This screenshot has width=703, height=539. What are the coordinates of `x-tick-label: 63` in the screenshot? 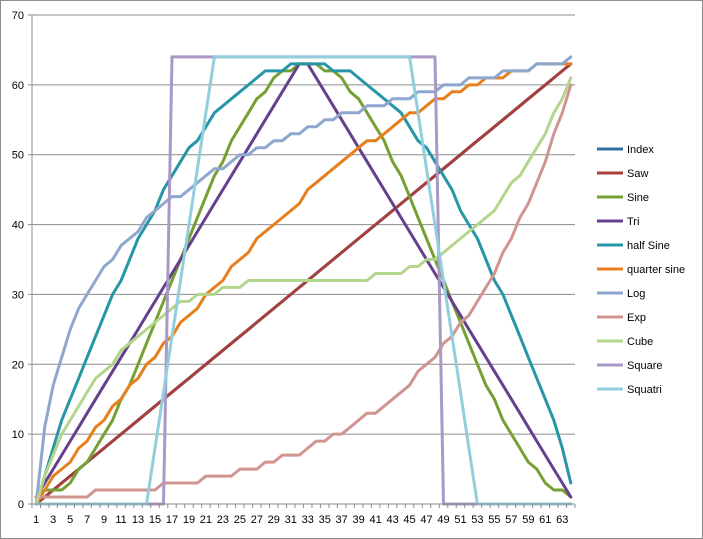 It's located at (562, 520).